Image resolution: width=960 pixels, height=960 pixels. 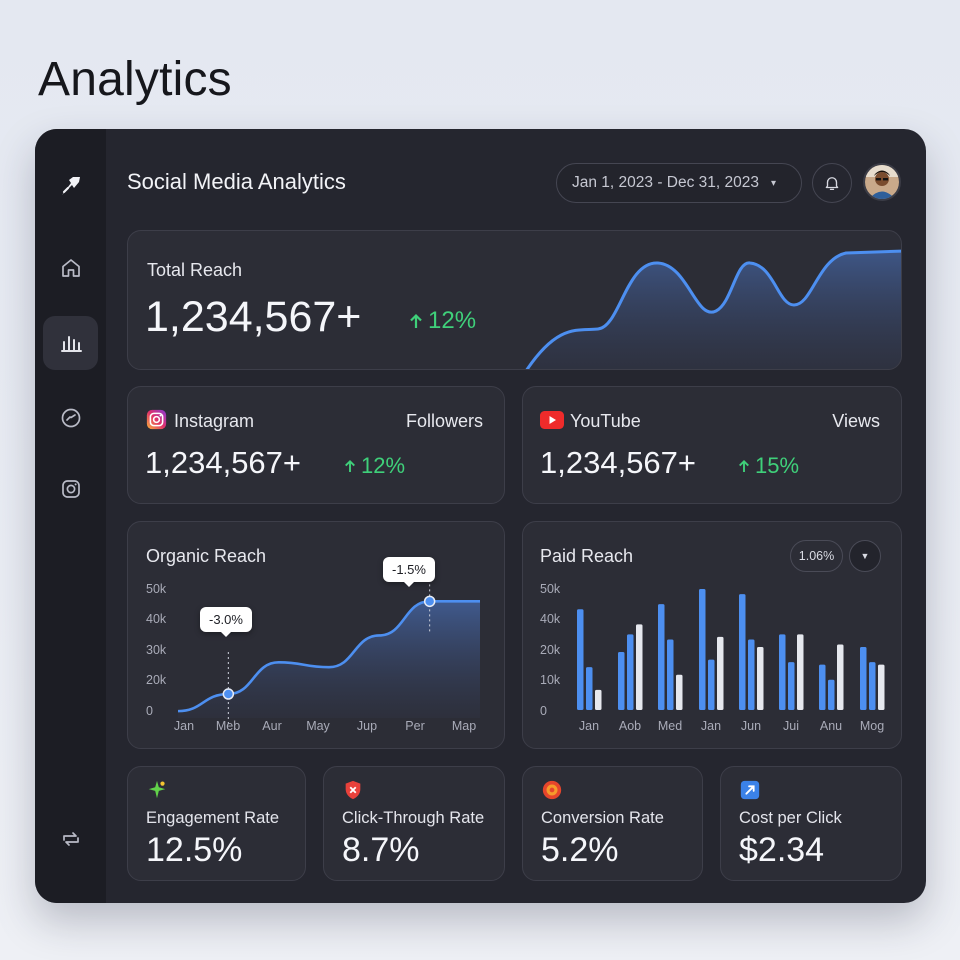 I want to click on paid-reach-title: Paid Reach, so click(x=587, y=556).